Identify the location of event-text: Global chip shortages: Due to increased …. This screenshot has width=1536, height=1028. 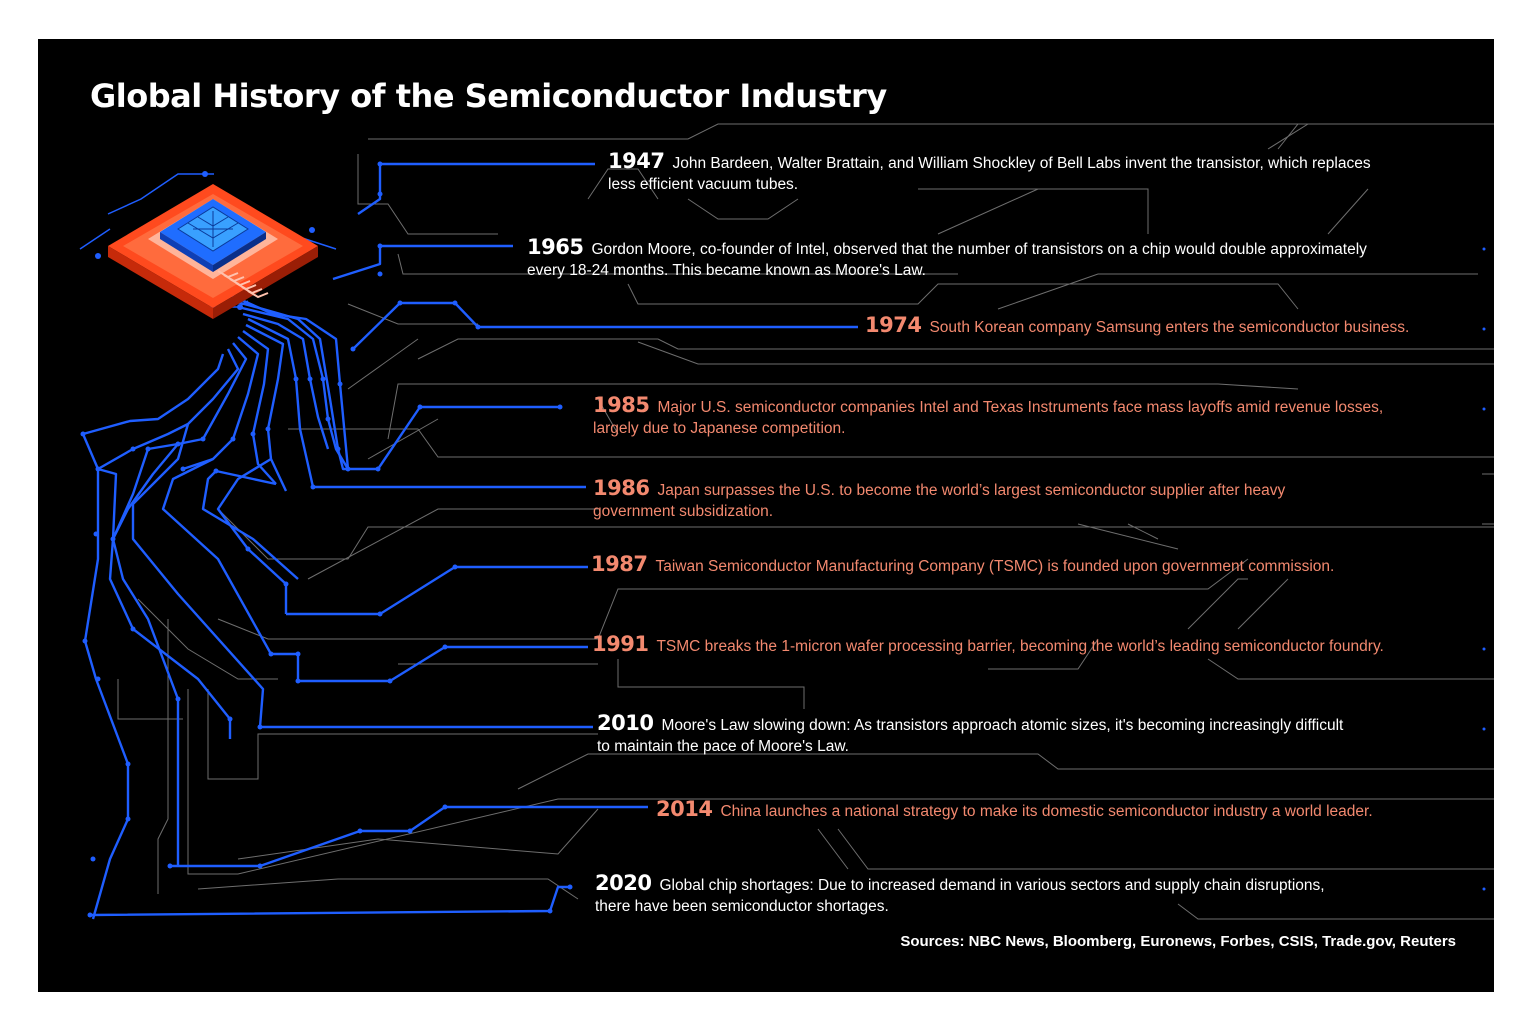
(992, 885).